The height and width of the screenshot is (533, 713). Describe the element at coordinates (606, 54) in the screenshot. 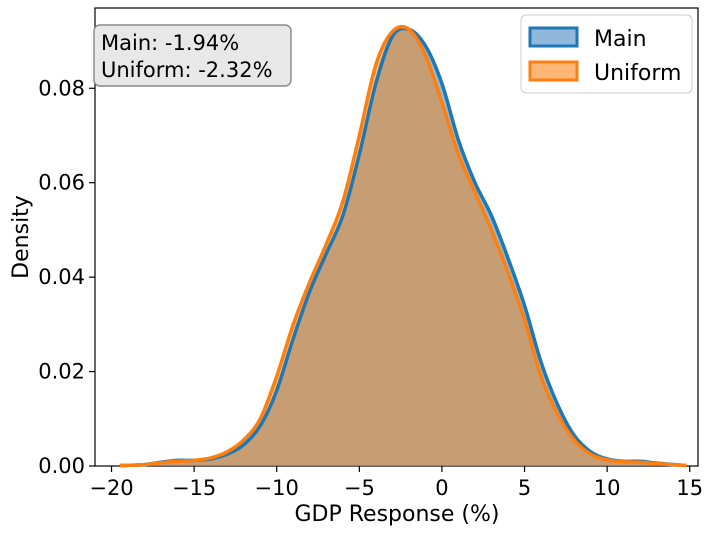

I see `legend: Main Uniform` at that location.